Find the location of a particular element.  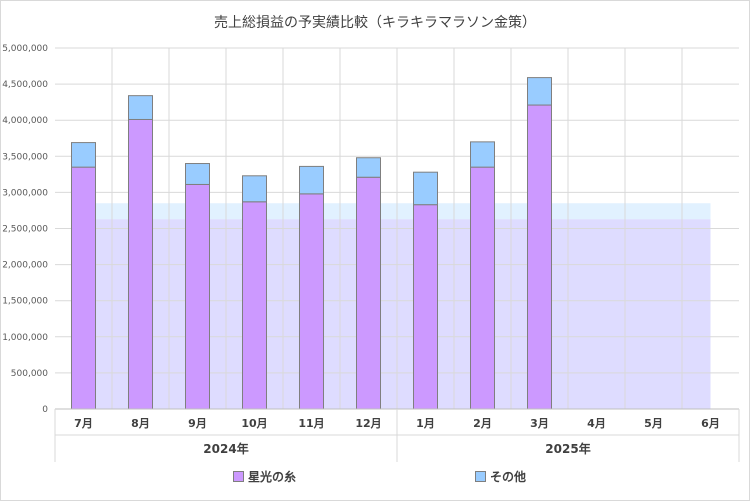

x-tick-label: 4月 is located at coordinates (596, 423).